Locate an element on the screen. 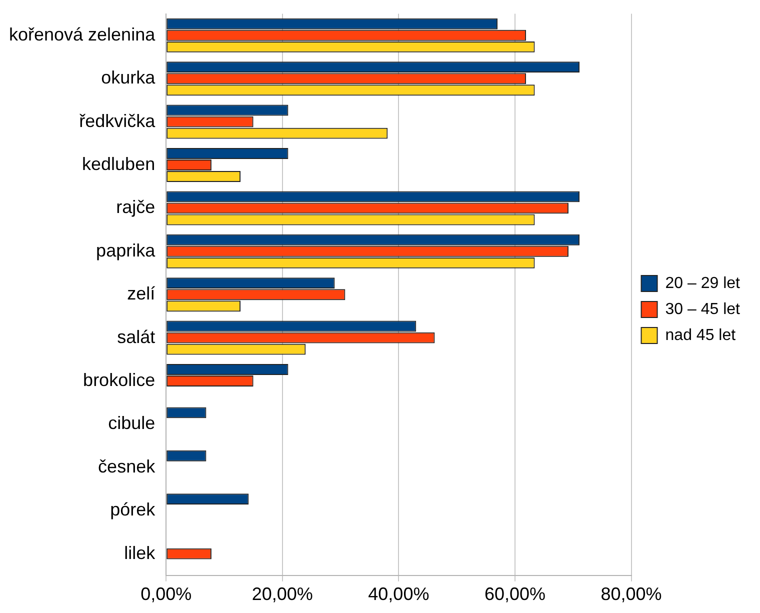 The image size is (760, 613). y-tick-label: pórek is located at coordinates (133, 510).